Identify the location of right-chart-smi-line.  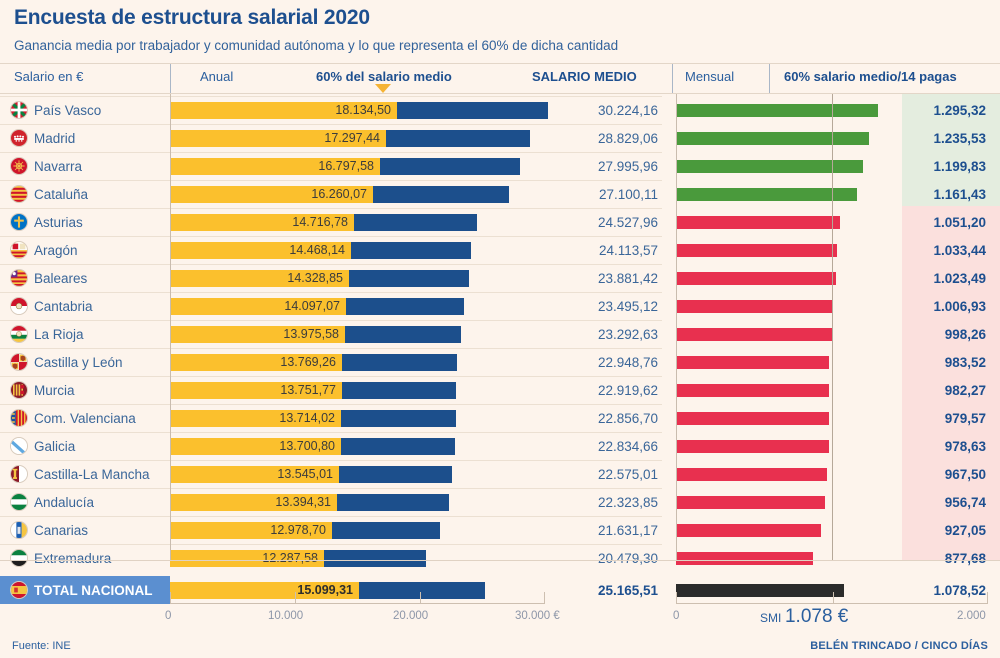
(832, 327).